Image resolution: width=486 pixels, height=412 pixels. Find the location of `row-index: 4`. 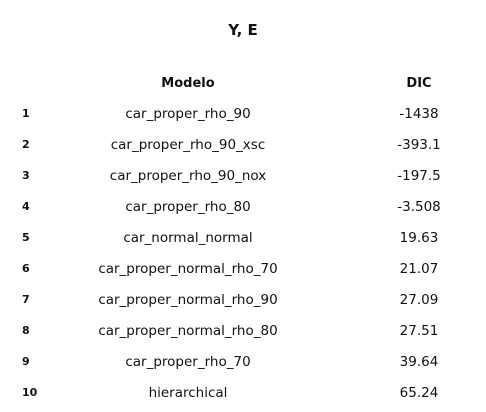

row-index: 4 is located at coordinates (26, 206).